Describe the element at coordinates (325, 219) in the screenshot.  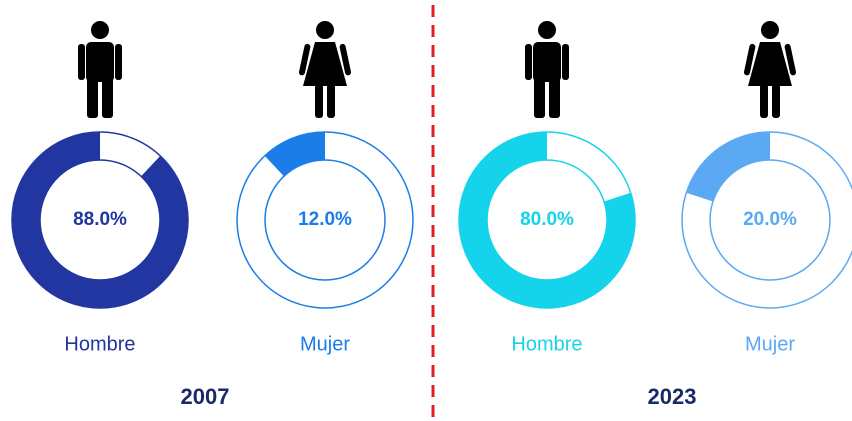
I see `value-label: 12.0%` at that location.